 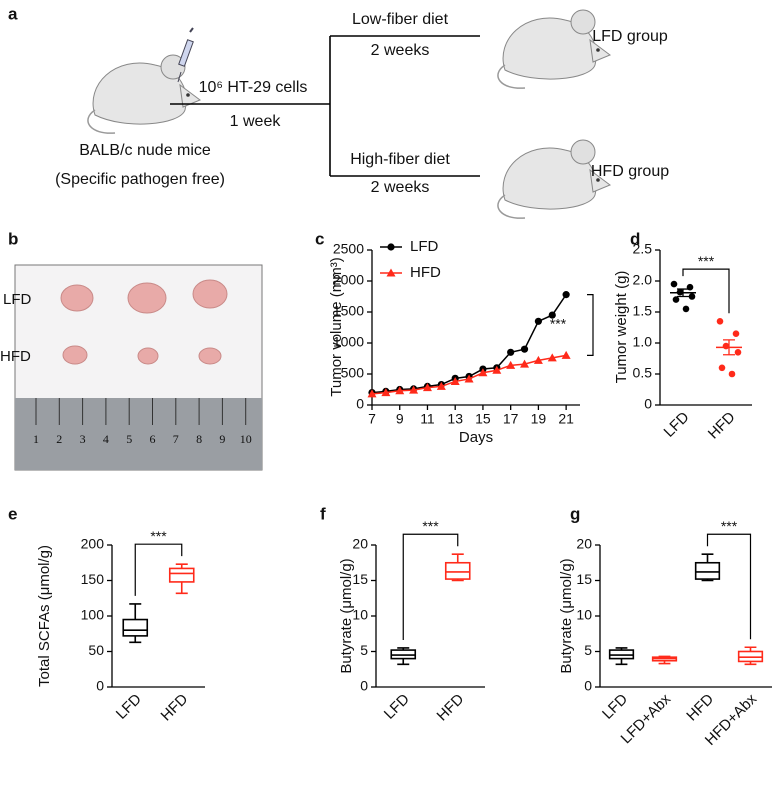 What do you see at coordinates (348, 249) in the screenshot?
I see `y-tick-label: 2500` at bounding box center [348, 249].